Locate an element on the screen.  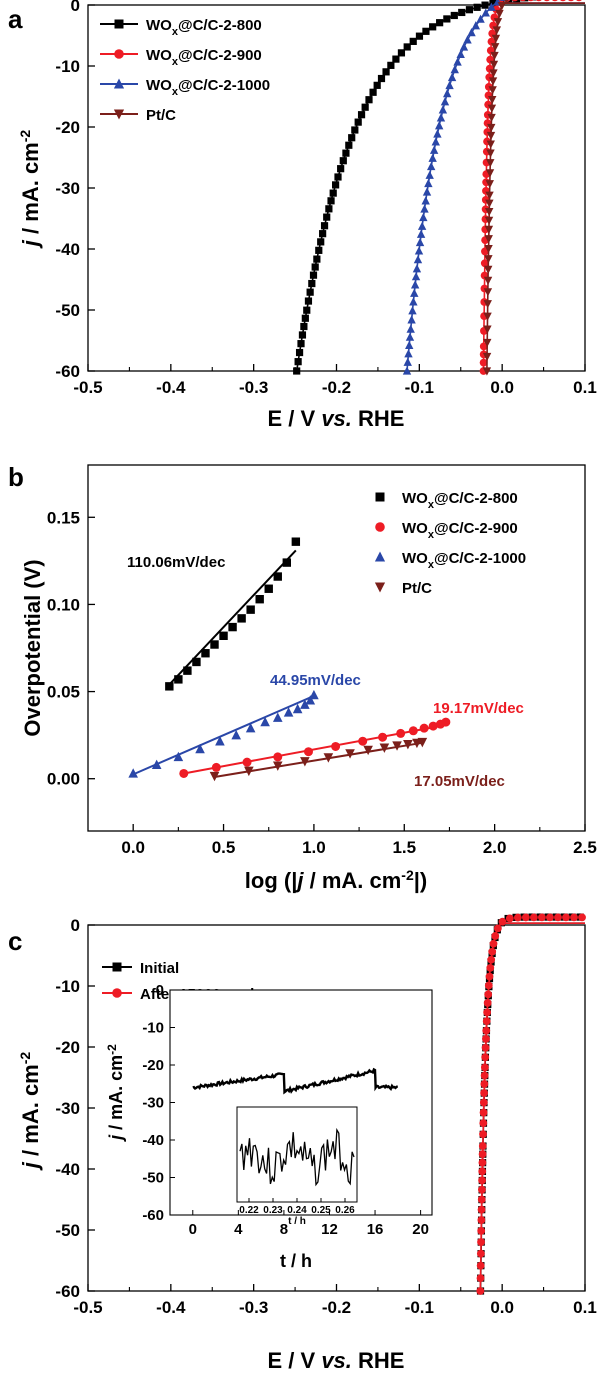
inset-ytick-label: -50 is located at coordinates (153, 1178).